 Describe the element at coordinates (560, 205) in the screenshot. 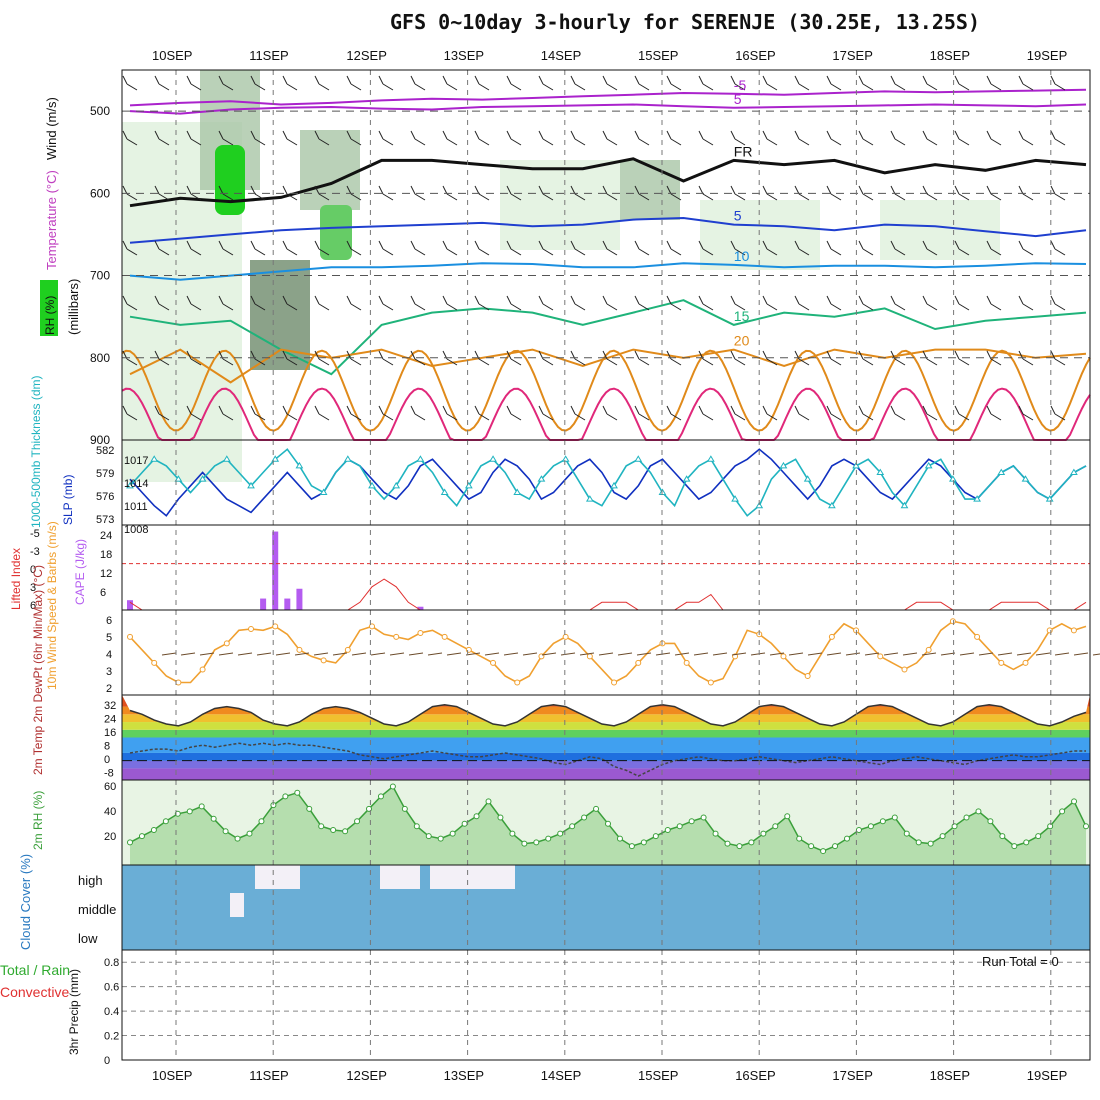

I see `rh-shade` at that location.